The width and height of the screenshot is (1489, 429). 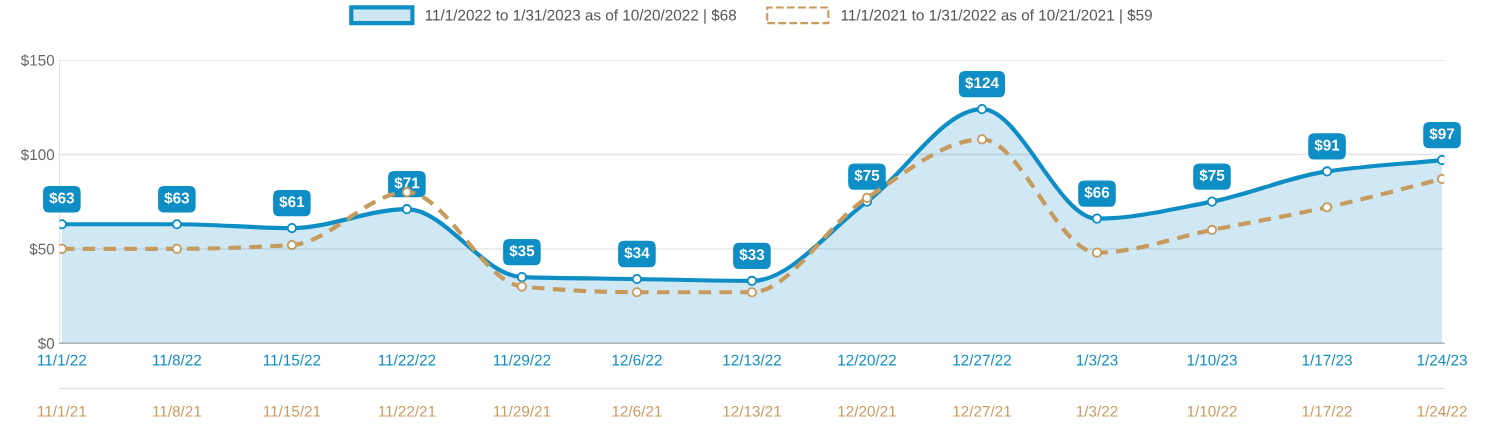 What do you see at coordinates (867, 411) in the screenshot?
I see `text: 12/20/21` at bounding box center [867, 411].